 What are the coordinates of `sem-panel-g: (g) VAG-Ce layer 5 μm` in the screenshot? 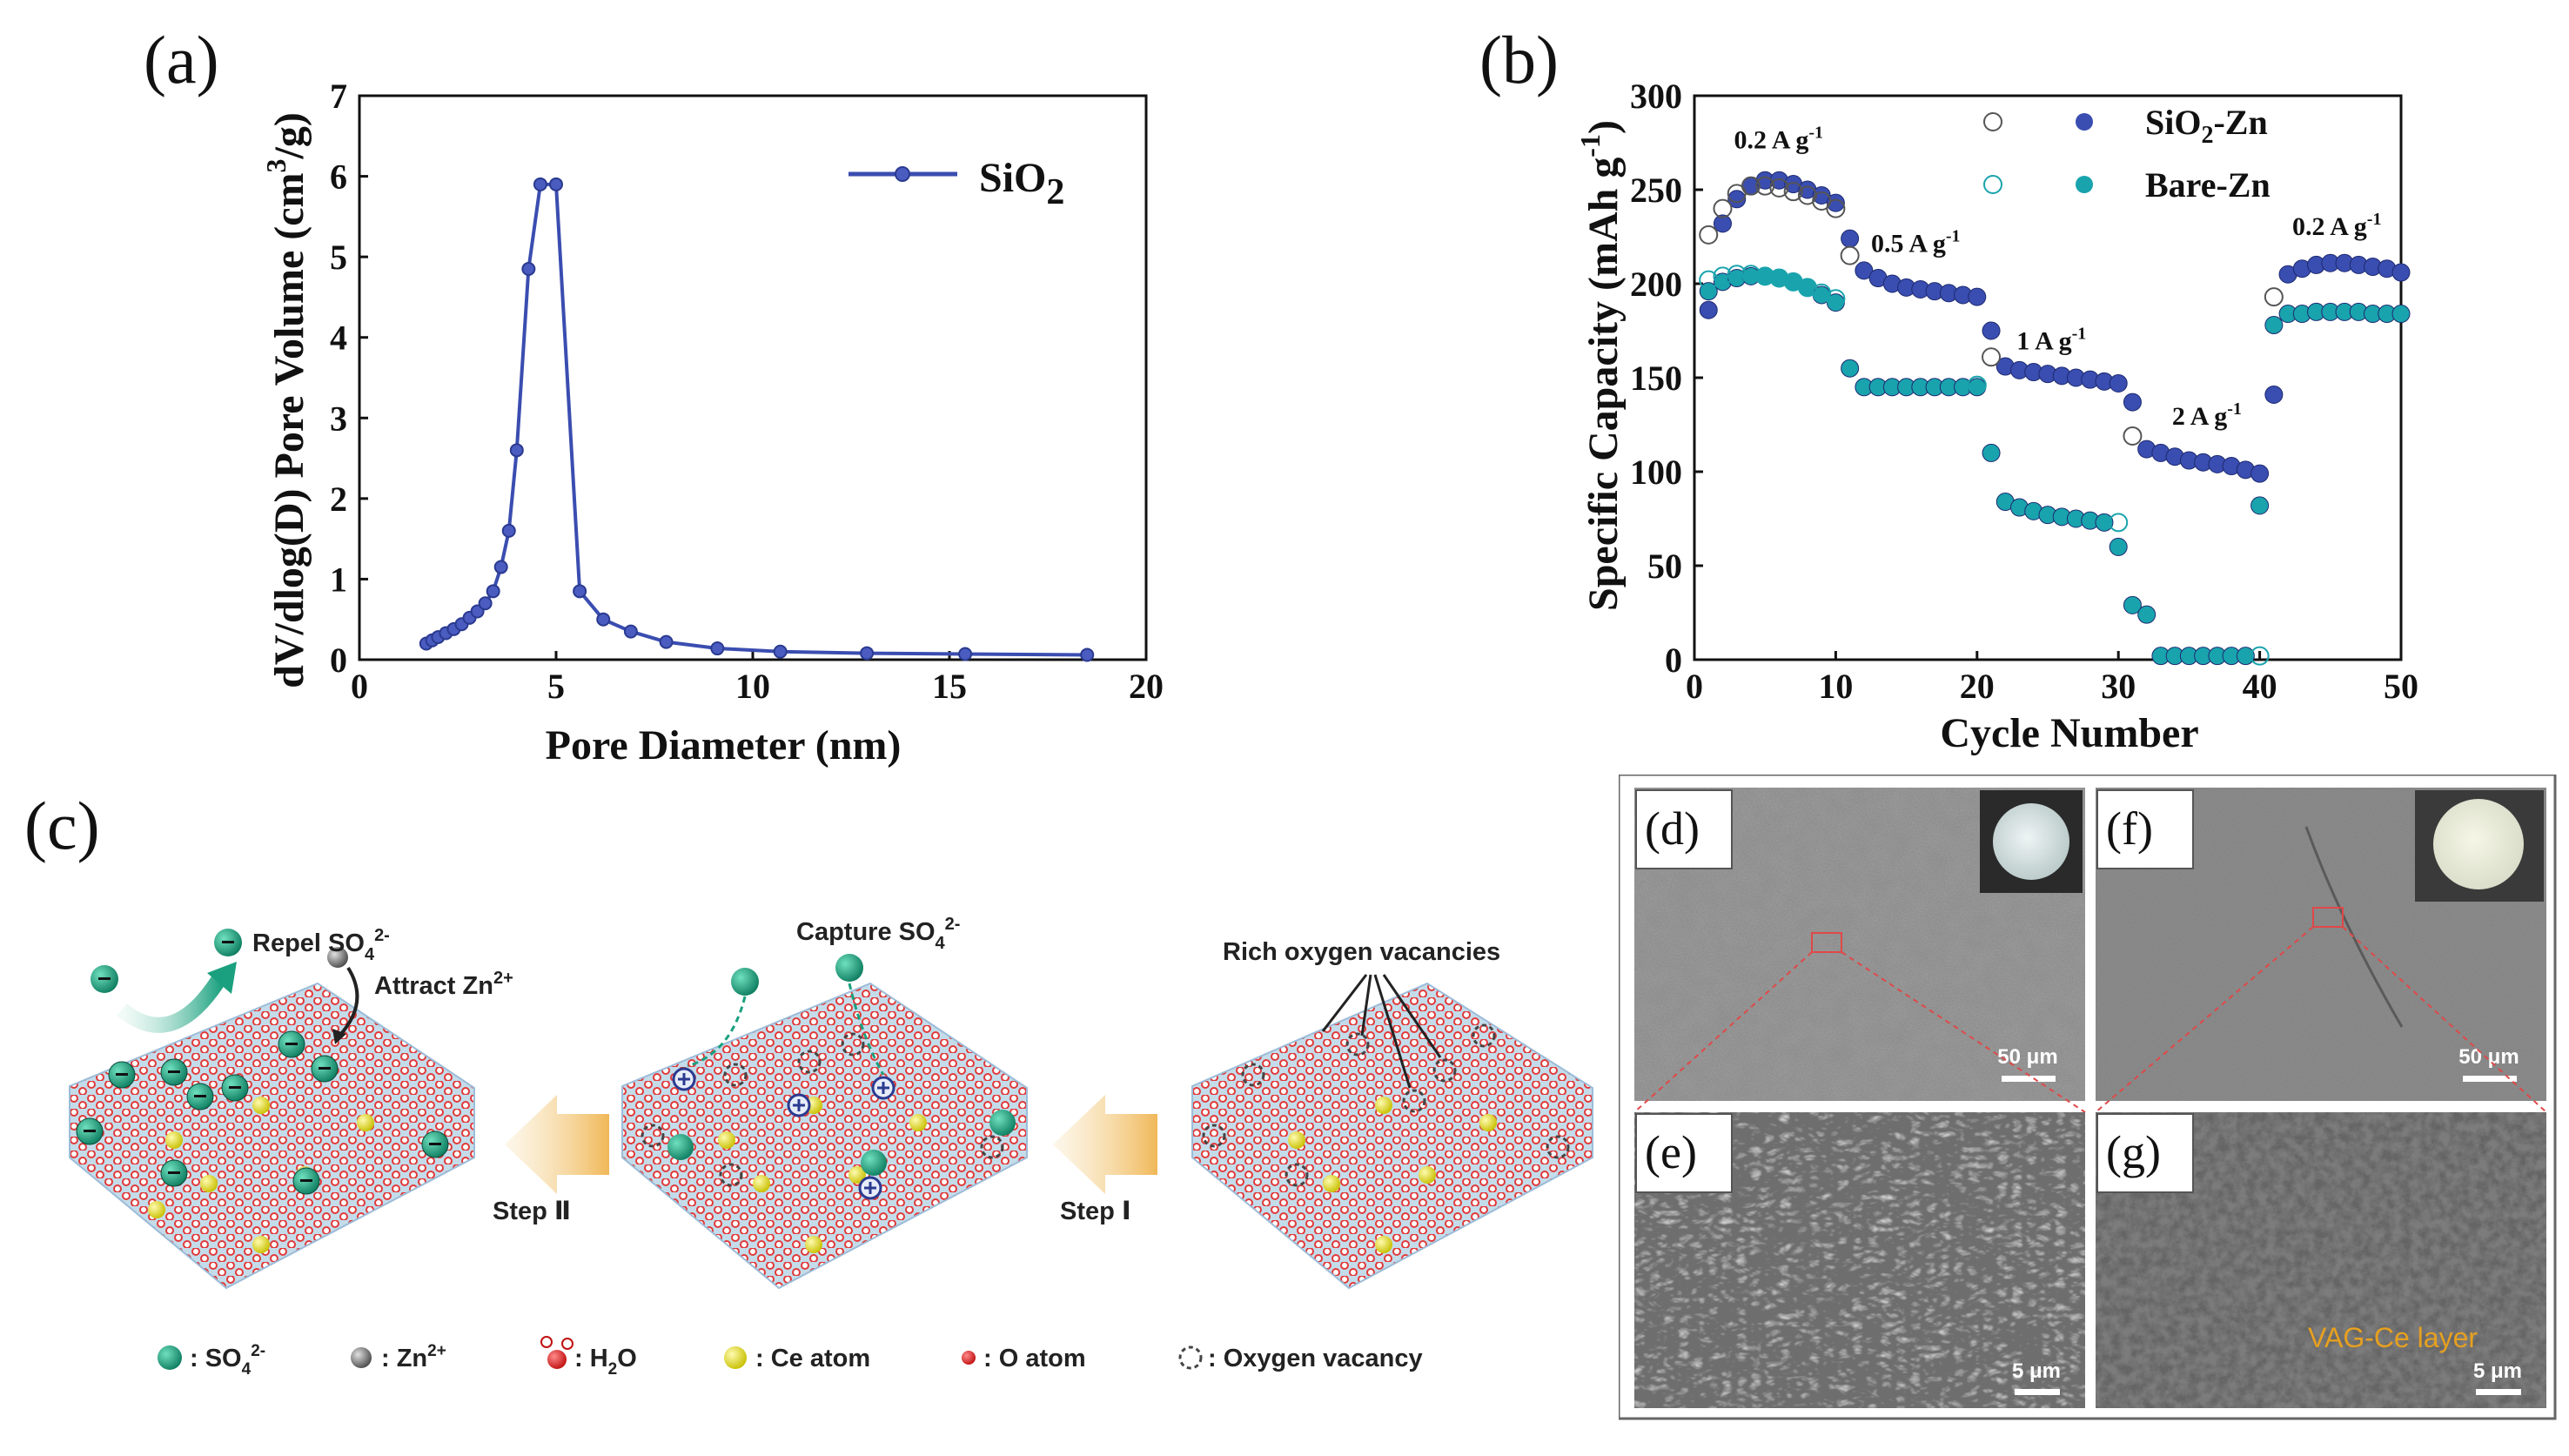 It's located at (2321, 1260).